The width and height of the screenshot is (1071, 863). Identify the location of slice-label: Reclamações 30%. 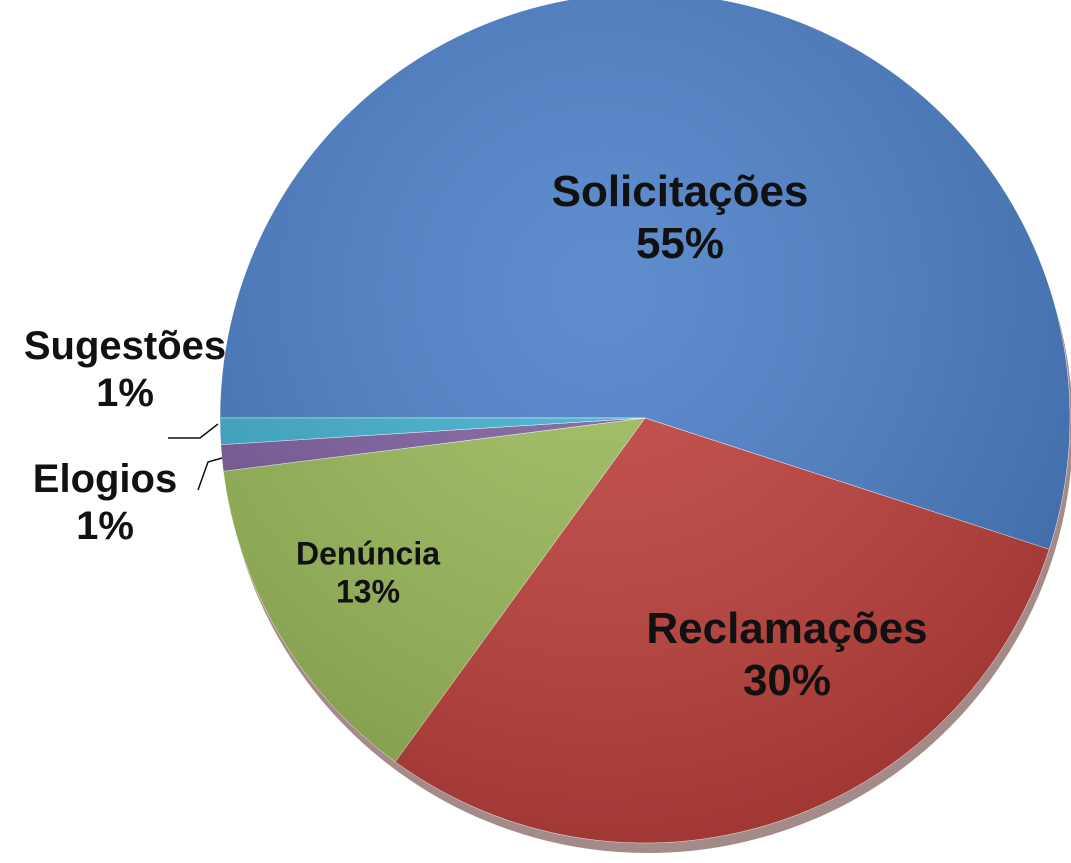
(786, 655).